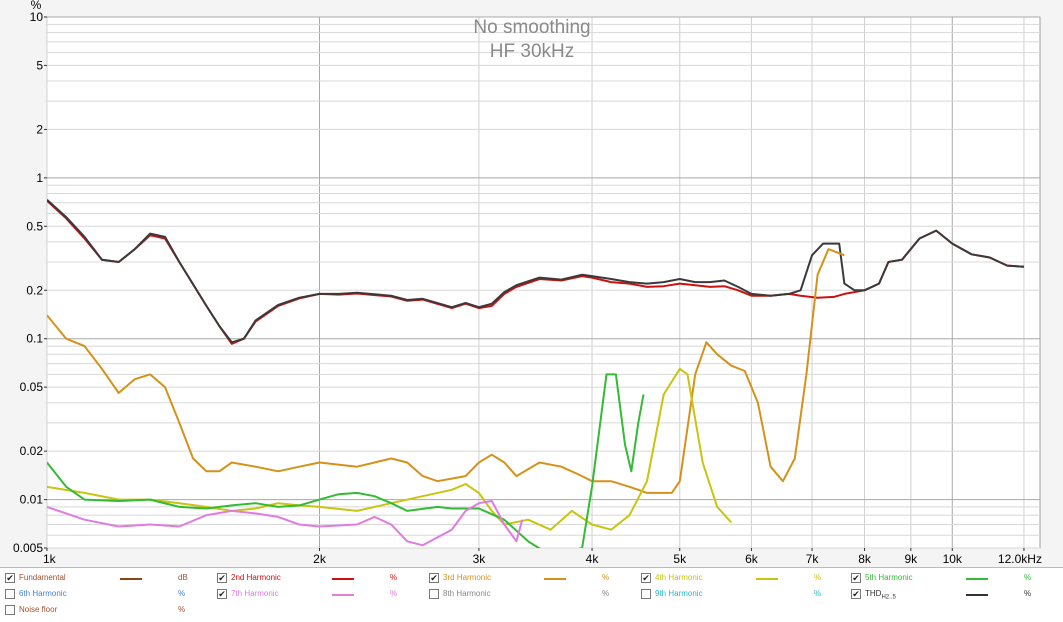 Image resolution: width=1063 pixels, height=622 pixels. I want to click on legend-item-noise-floor: Noise floor%, so click(105, 610).